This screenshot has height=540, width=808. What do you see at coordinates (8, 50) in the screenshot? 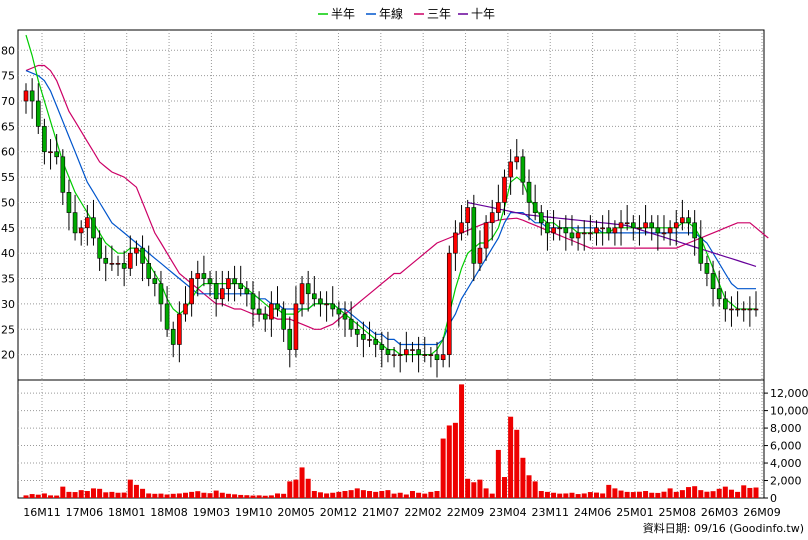
I see `price-tick-label: 80` at bounding box center [8, 50].